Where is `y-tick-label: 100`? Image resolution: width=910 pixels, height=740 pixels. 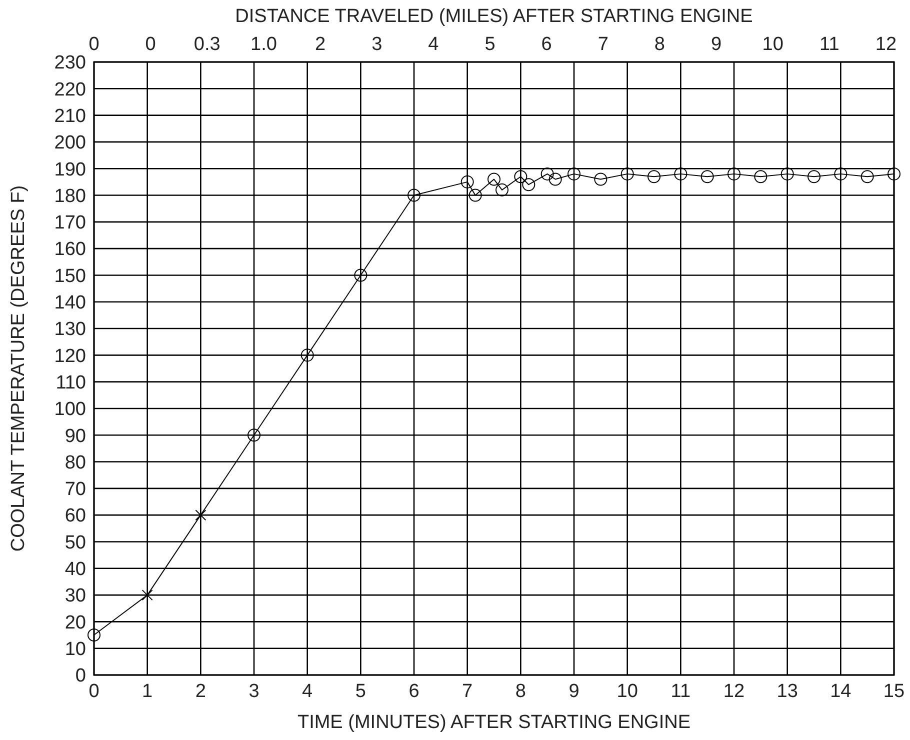 y-tick-label: 100 is located at coordinates (70, 409).